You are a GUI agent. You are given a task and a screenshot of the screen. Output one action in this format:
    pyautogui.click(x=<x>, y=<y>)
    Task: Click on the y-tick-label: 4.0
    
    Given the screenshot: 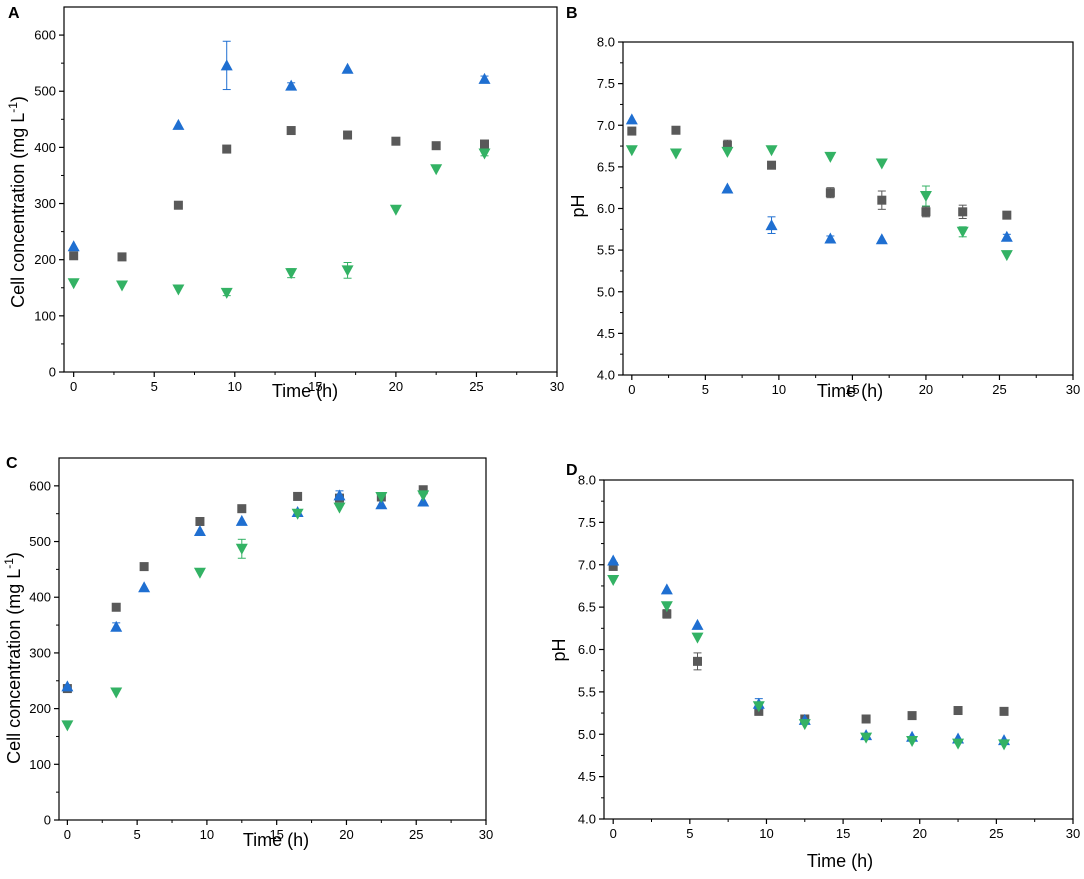 What is the action you would take?
    pyautogui.click(x=606, y=375)
    